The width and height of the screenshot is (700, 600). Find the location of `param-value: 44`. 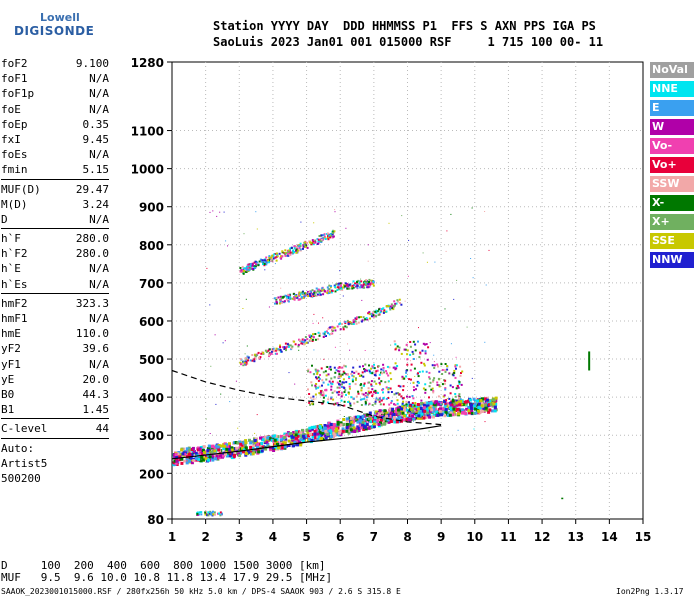

param-value: 44 is located at coordinates (102, 429).